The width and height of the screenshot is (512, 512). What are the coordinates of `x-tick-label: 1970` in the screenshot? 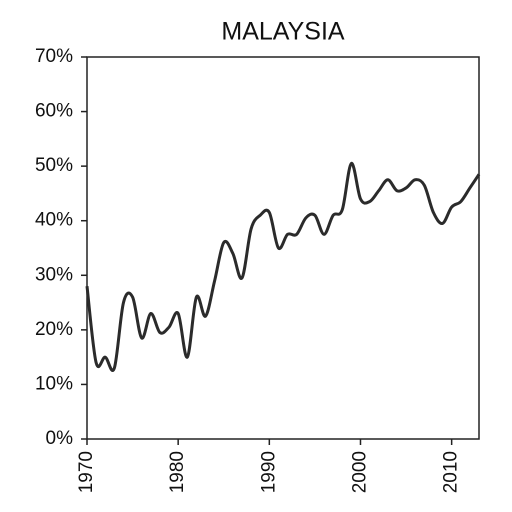 It's located at (86, 472).